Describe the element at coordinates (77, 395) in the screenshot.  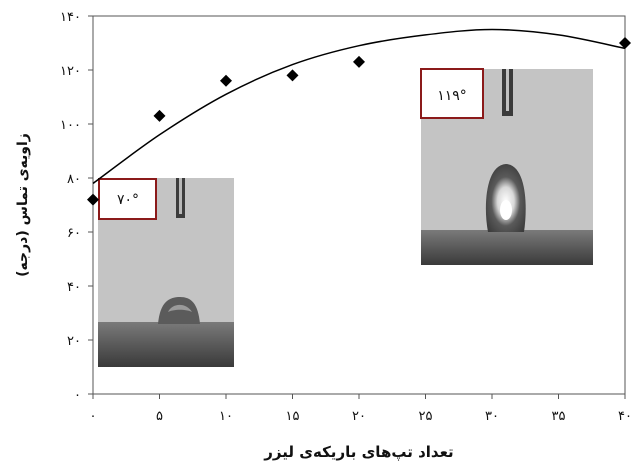
I see `y-tick-label: ۰` at that location.